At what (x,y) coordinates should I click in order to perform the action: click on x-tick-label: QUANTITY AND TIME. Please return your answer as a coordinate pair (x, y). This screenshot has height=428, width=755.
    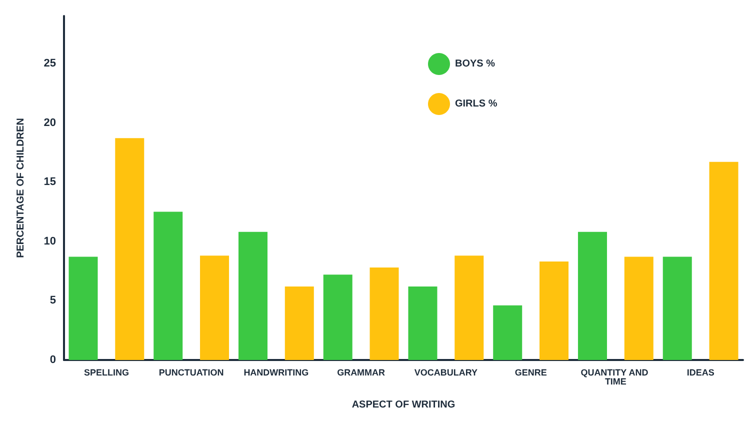
    Looking at the image, I should click on (615, 377).